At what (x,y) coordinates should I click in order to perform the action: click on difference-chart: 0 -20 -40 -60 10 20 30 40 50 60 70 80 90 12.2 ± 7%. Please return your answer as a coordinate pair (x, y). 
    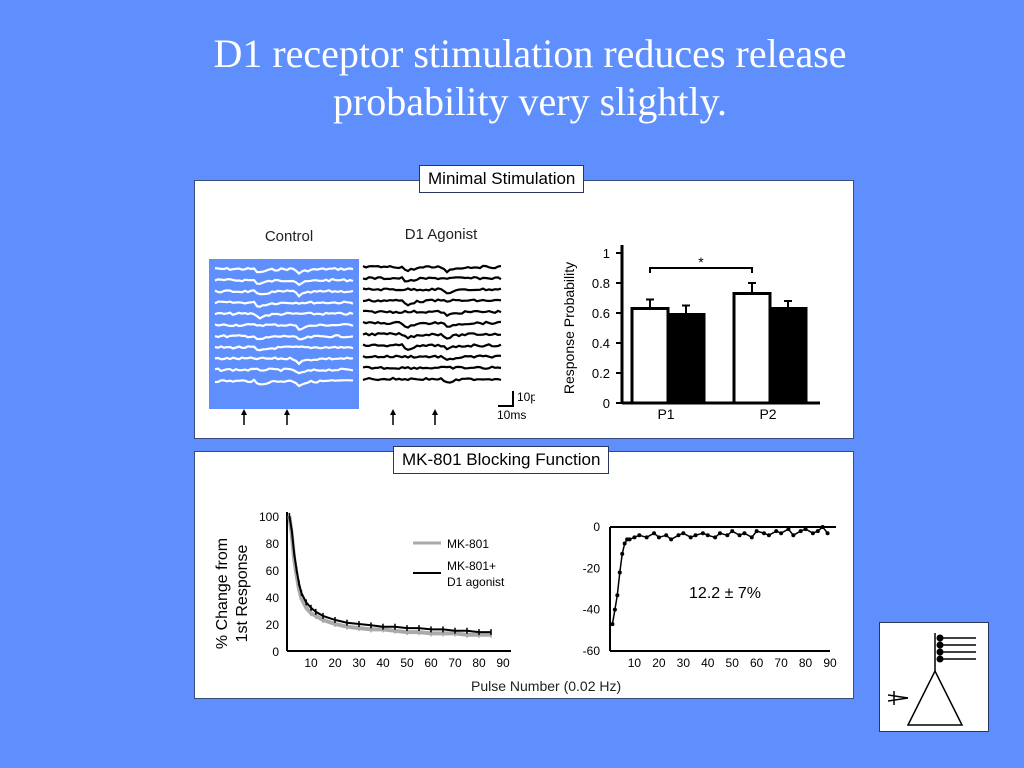
    Looking at the image, I should click on (710, 595).